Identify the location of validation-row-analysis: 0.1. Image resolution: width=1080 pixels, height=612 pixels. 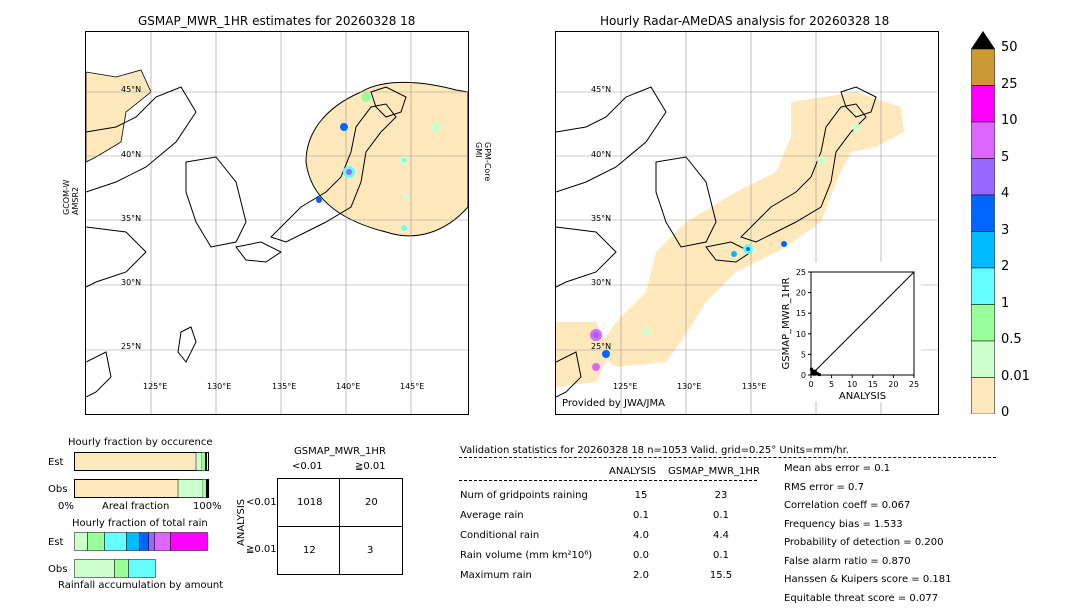
(641, 515).